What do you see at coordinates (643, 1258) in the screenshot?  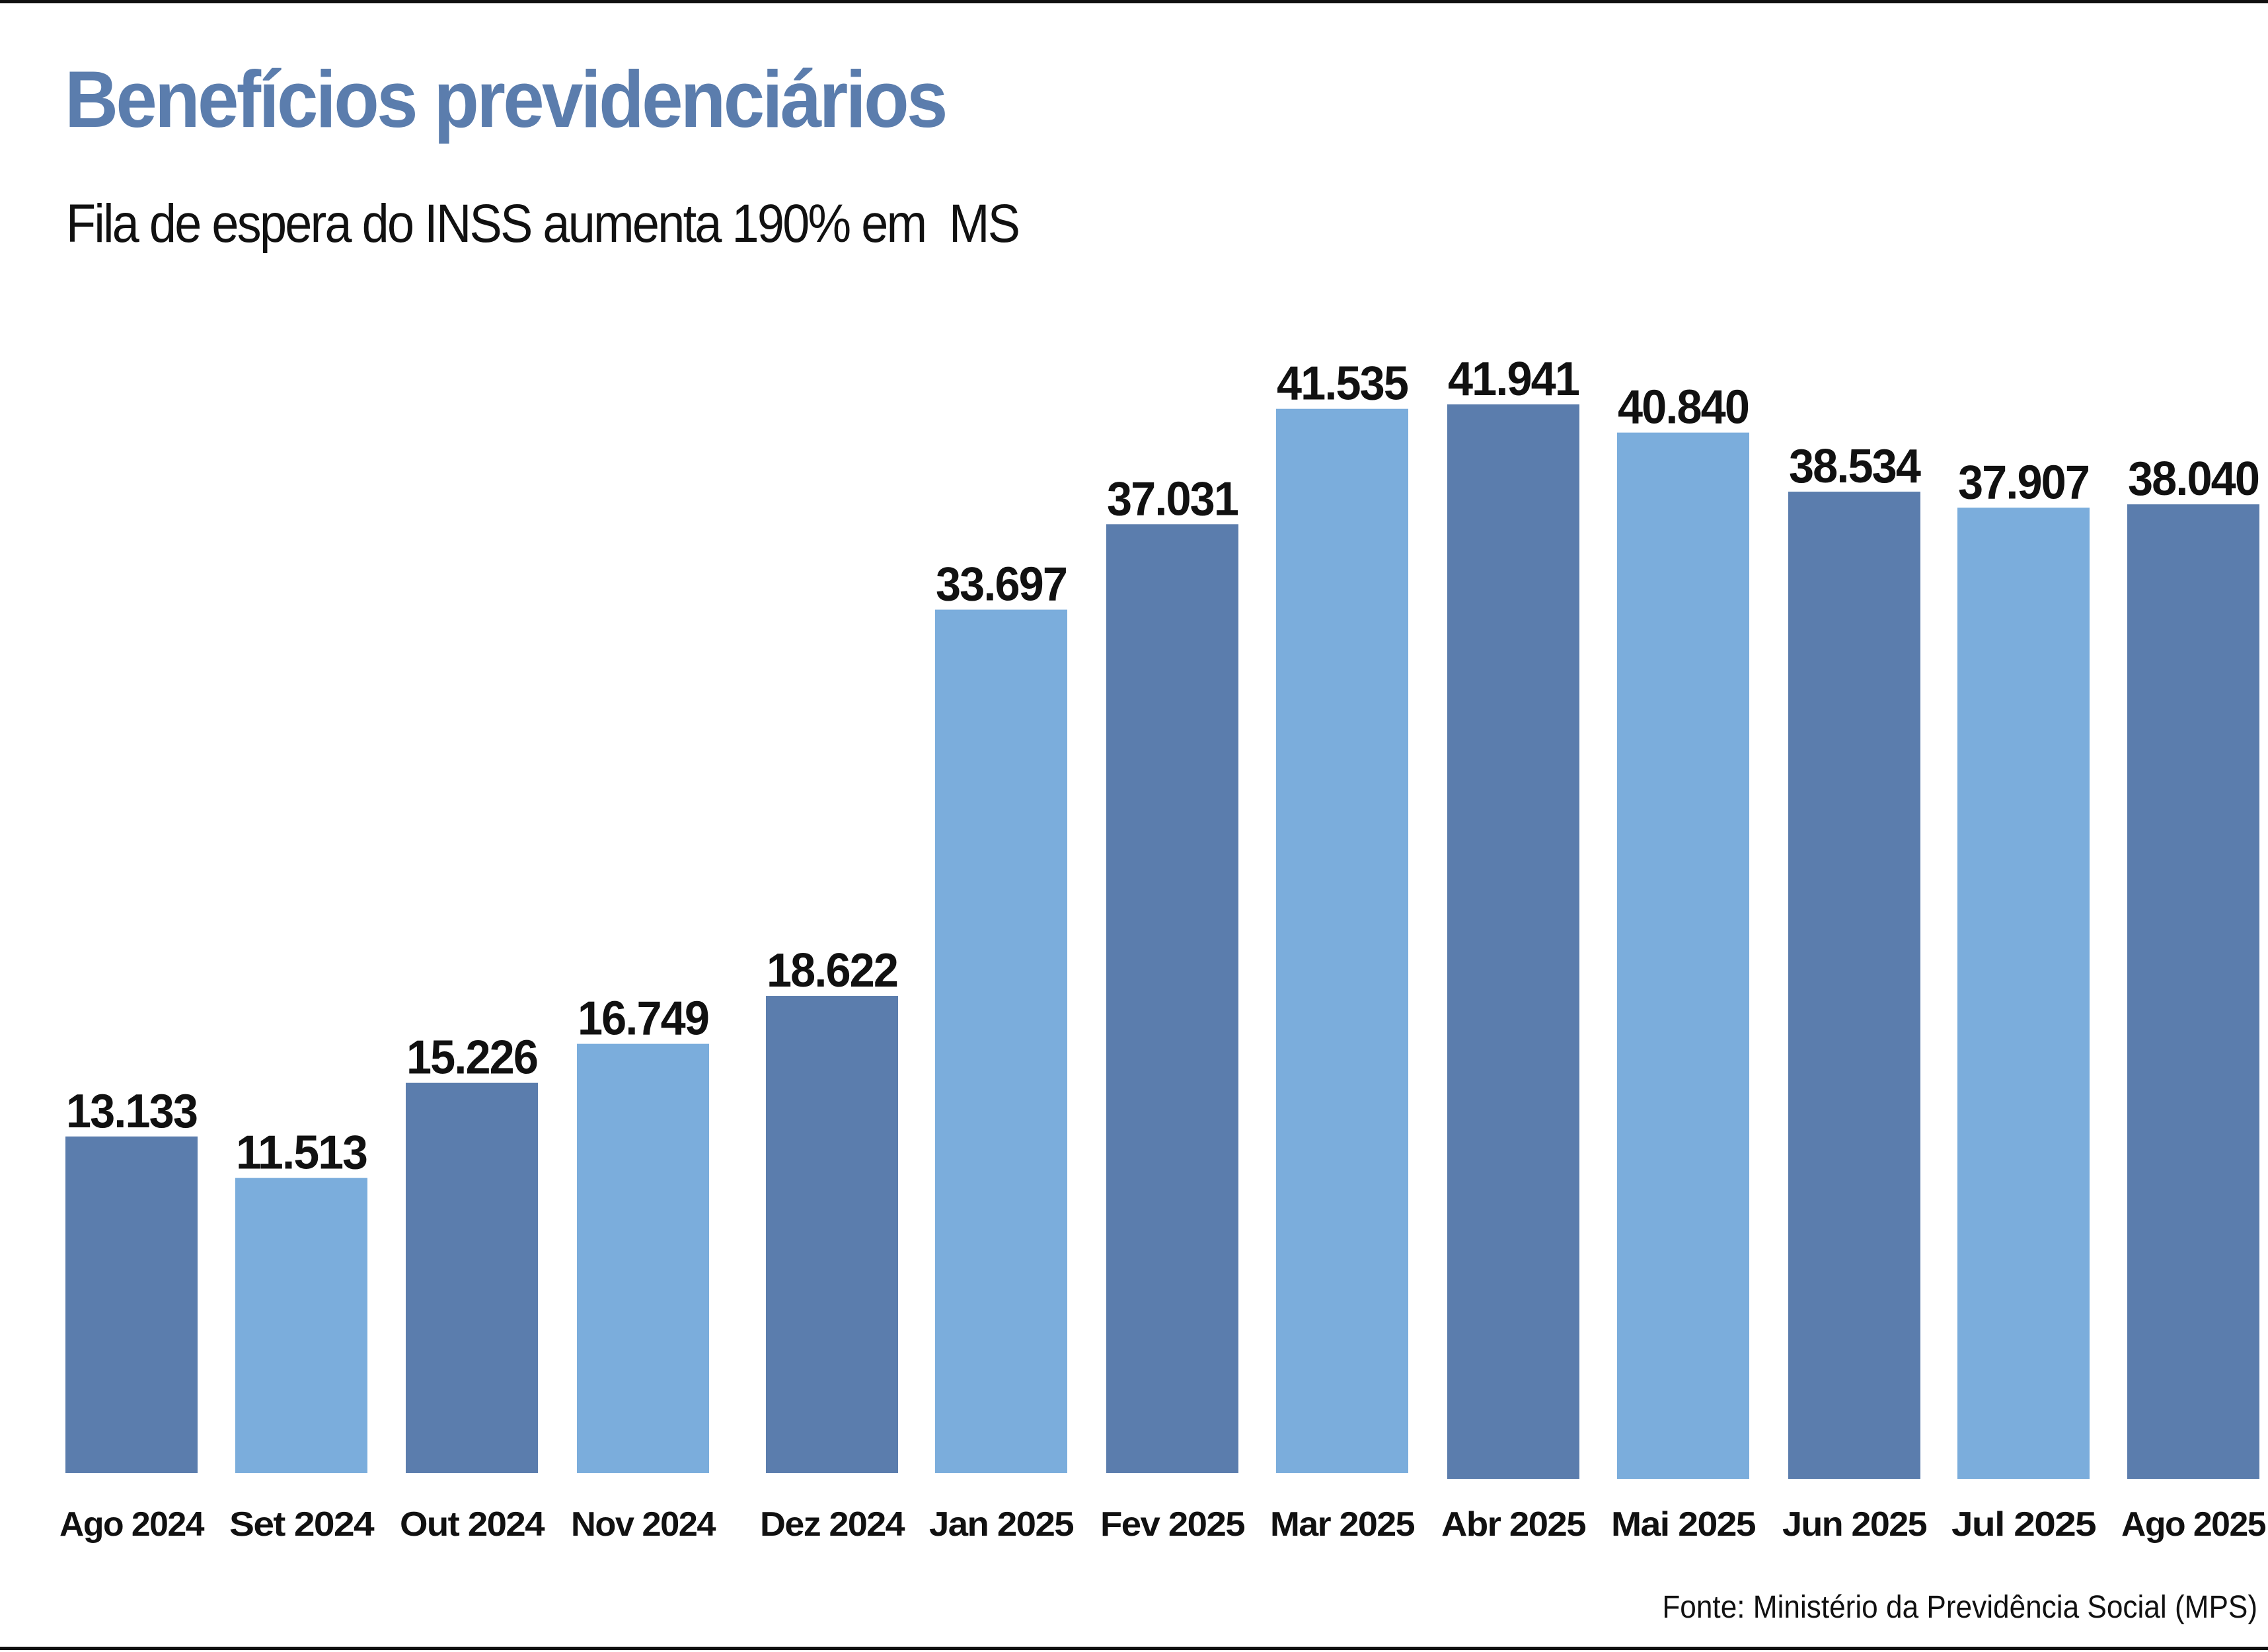 I see `bar-nov-2024` at bounding box center [643, 1258].